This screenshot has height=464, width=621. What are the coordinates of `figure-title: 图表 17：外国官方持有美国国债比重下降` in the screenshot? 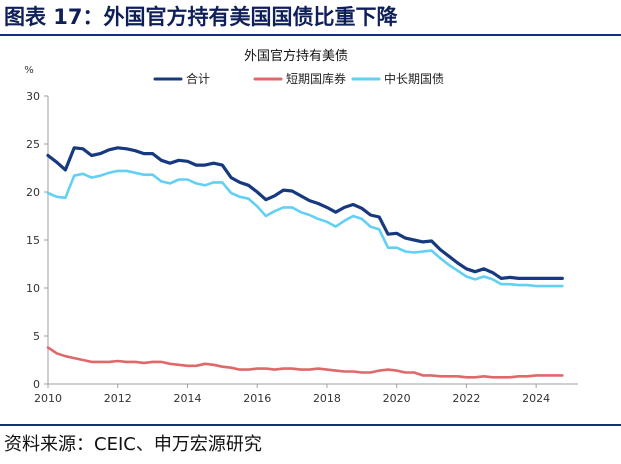 It's located at (201, 17).